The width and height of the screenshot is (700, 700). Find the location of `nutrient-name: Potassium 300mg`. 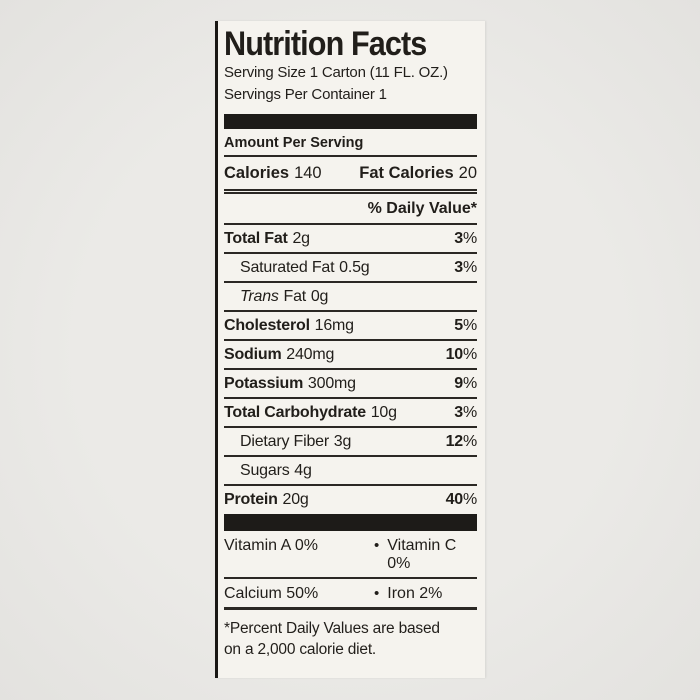

nutrient-name: Potassium 300mg is located at coordinates (290, 383).